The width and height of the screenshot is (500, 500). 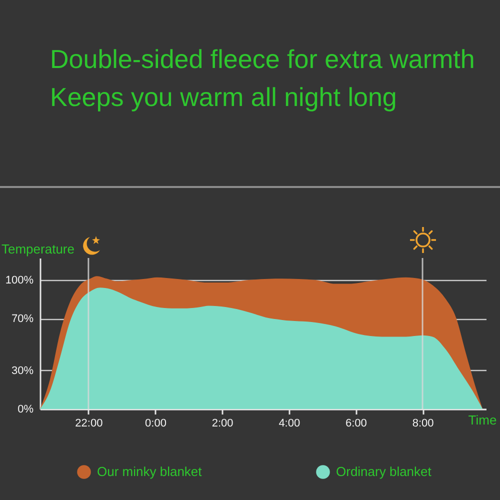 What do you see at coordinates (289, 424) in the screenshot?
I see `x-tick-label: 4:00` at bounding box center [289, 424].